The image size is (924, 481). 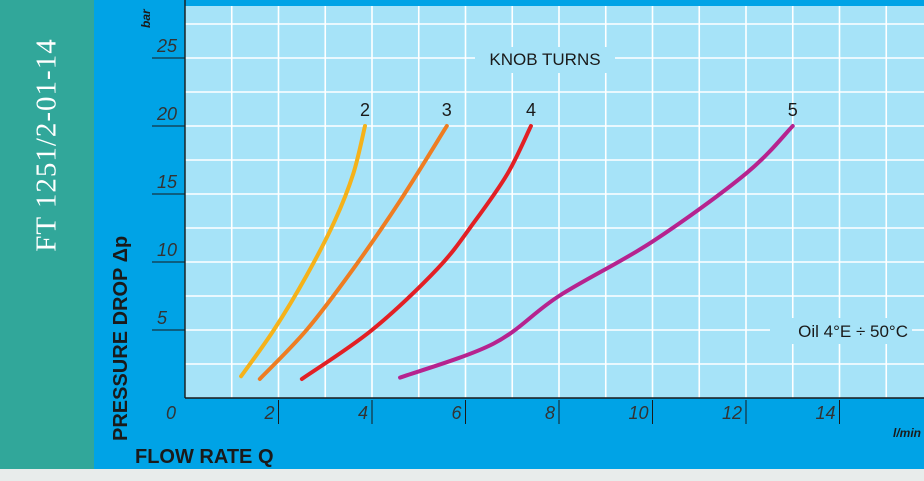 I want to click on x-tick-label: 8, so click(x=550, y=413).